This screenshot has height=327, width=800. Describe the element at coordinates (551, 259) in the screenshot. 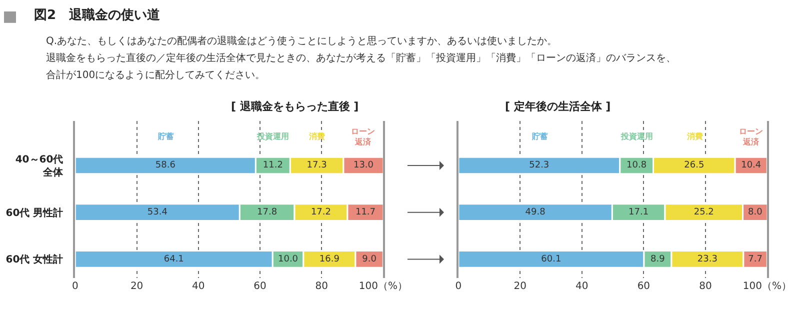

I see `data-label: 60.1` at that location.